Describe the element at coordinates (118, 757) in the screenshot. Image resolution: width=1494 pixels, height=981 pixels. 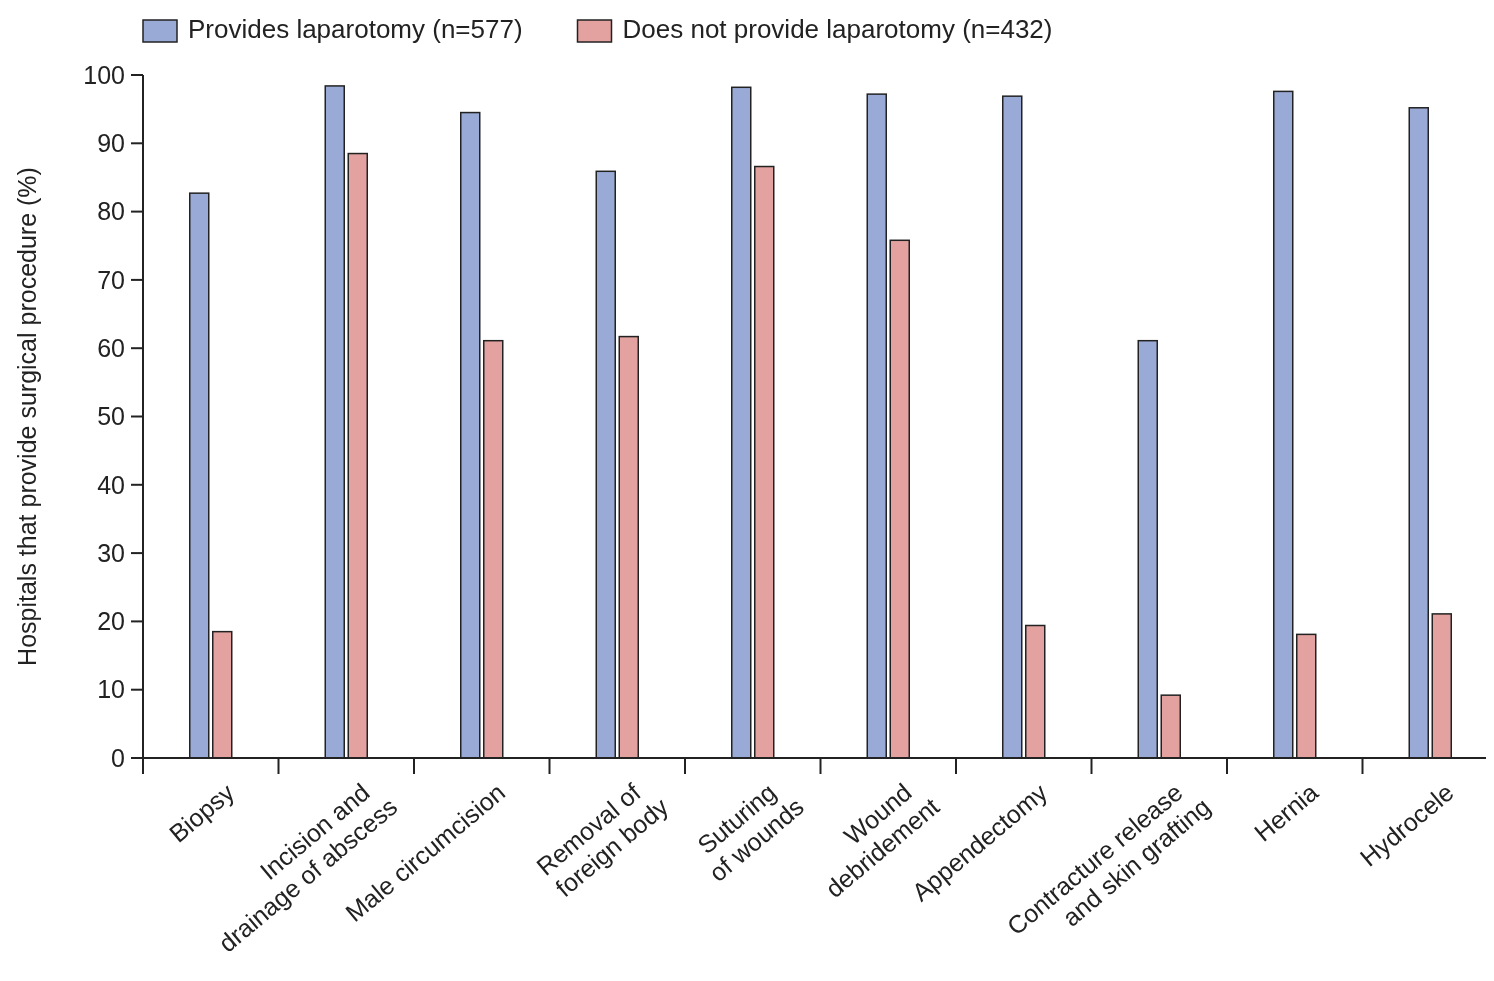
I see `y-tick-label: 0` at that location.